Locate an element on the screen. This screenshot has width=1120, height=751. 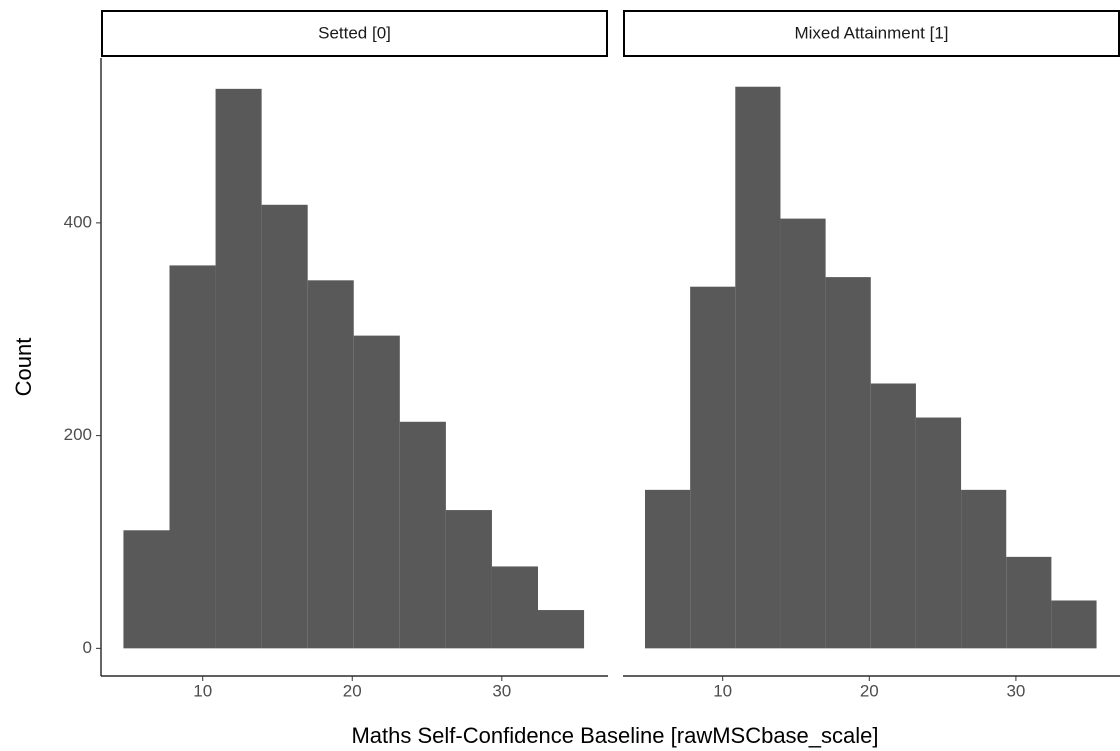
facet-title: Setted [0] is located at coordinates (354, 32).